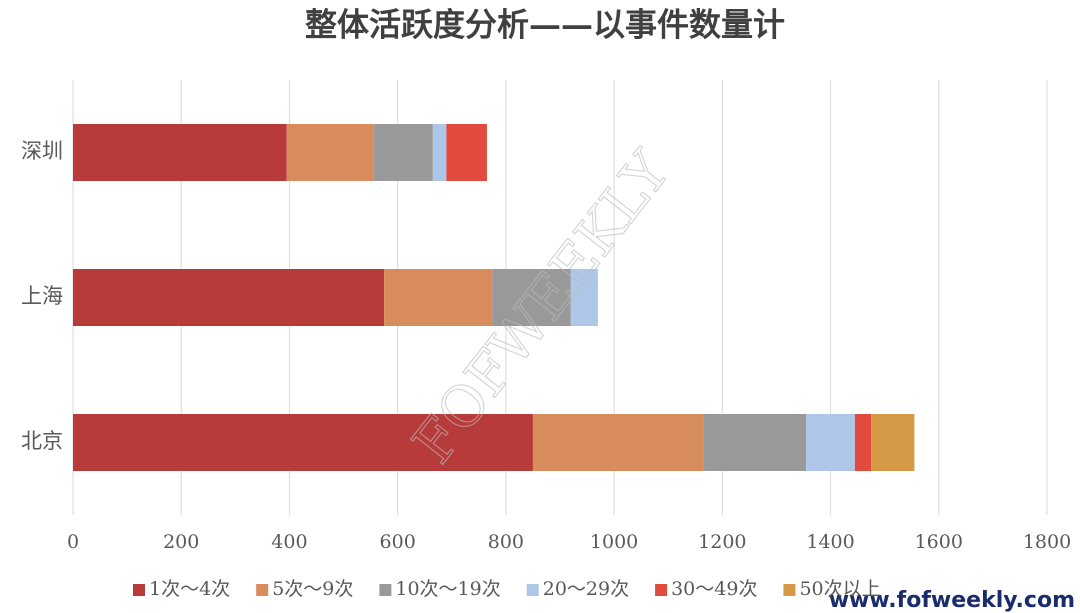  I want to click on x-tick-label: 0, so click(73, 542).